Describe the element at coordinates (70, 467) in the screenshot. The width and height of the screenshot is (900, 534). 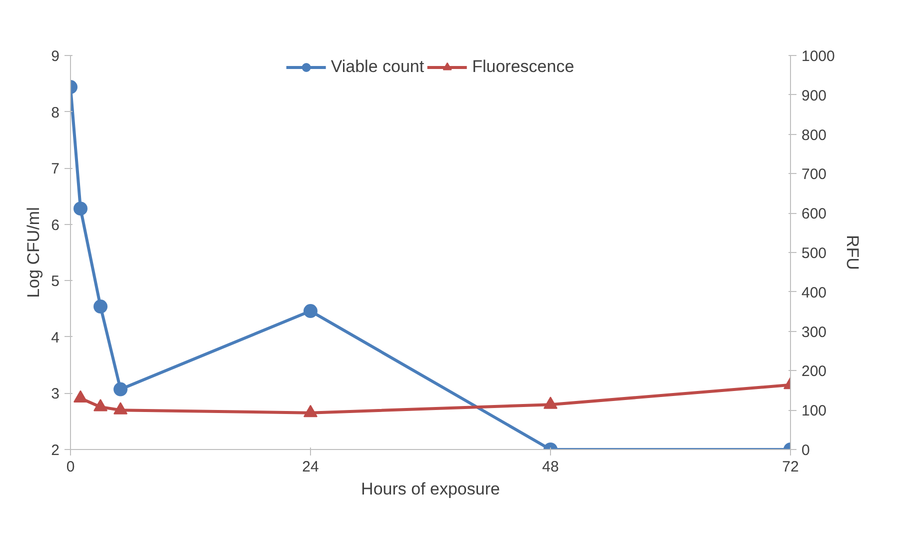
I see `x-tick-label: 0` at that location.